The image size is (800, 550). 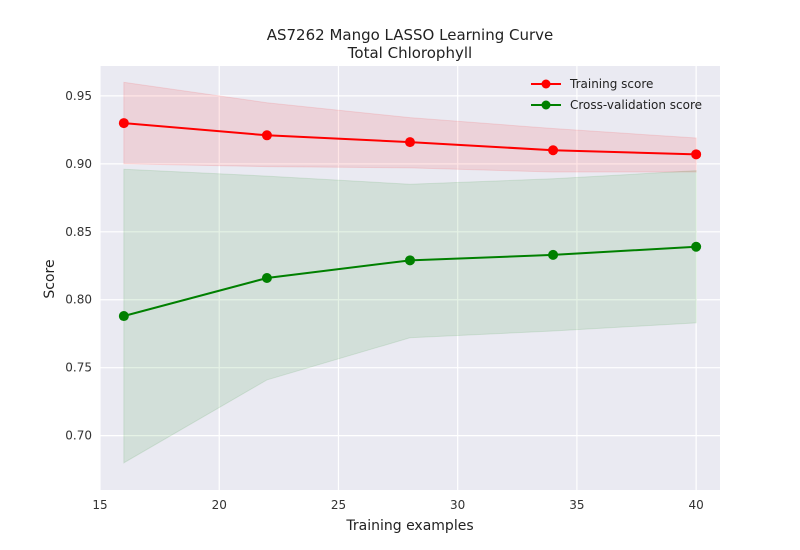 What do you see at coordinates (616, 94) in the screenshot?
I see `legend: Training score Cross-validation score` at bounding box center [616, 94].